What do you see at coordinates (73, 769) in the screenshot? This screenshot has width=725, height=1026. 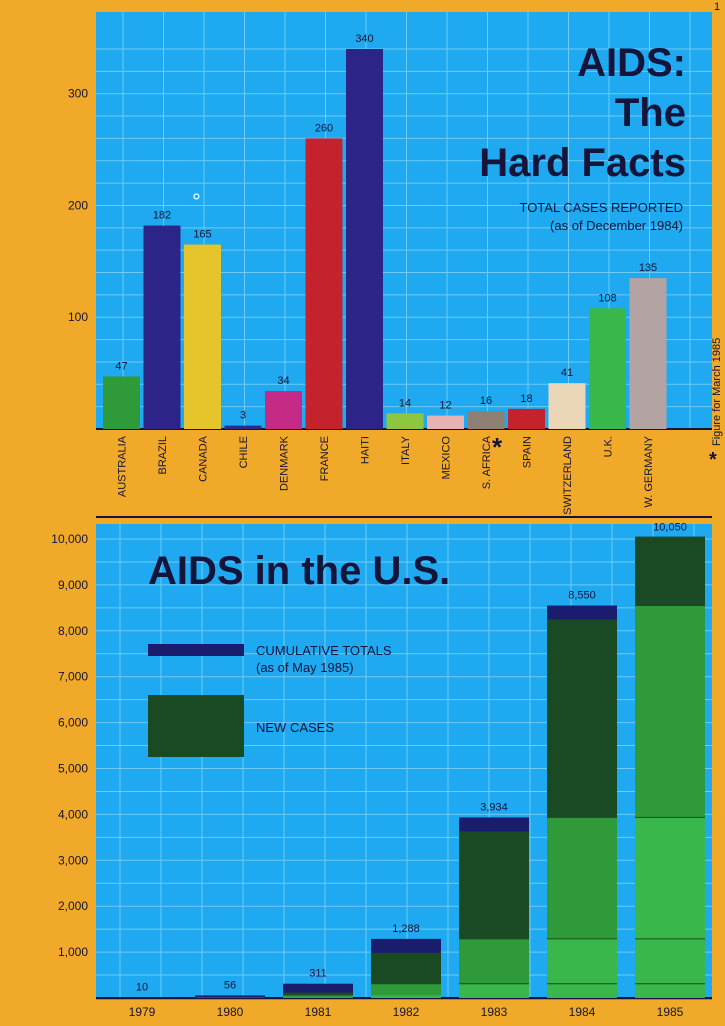 I see `bottom-y-tick-label: 5,000` at bounding box center [73, 769].